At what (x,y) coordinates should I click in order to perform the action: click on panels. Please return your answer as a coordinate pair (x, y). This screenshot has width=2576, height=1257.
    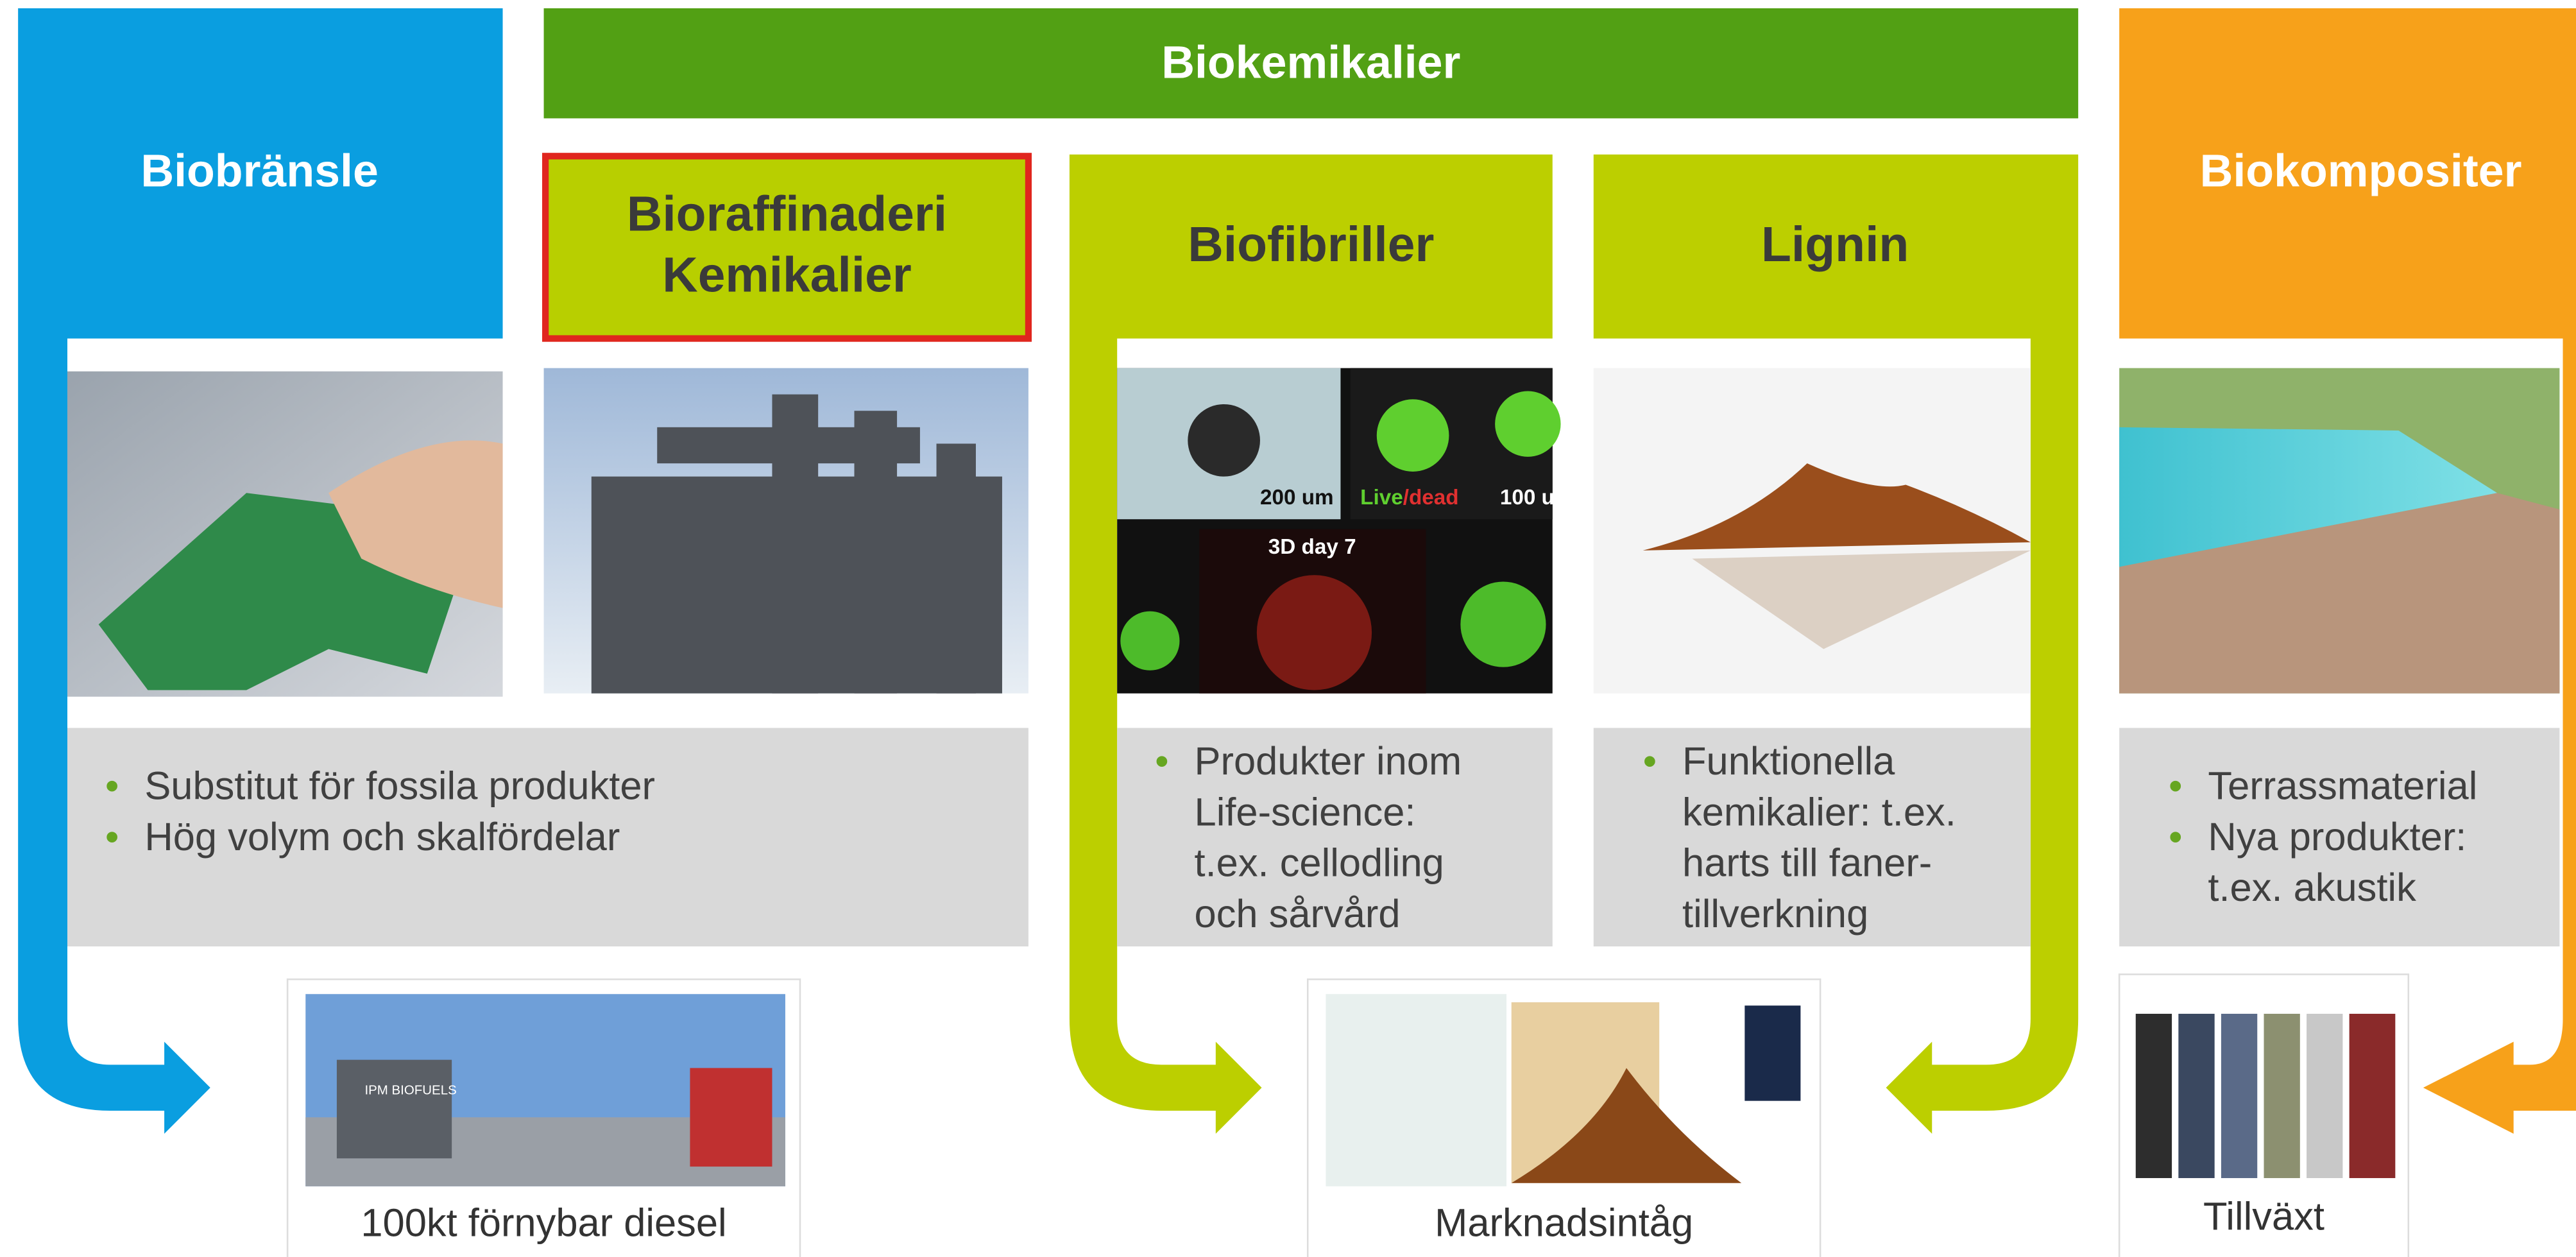
    Looking at the image, I should click on (2265, 1096).